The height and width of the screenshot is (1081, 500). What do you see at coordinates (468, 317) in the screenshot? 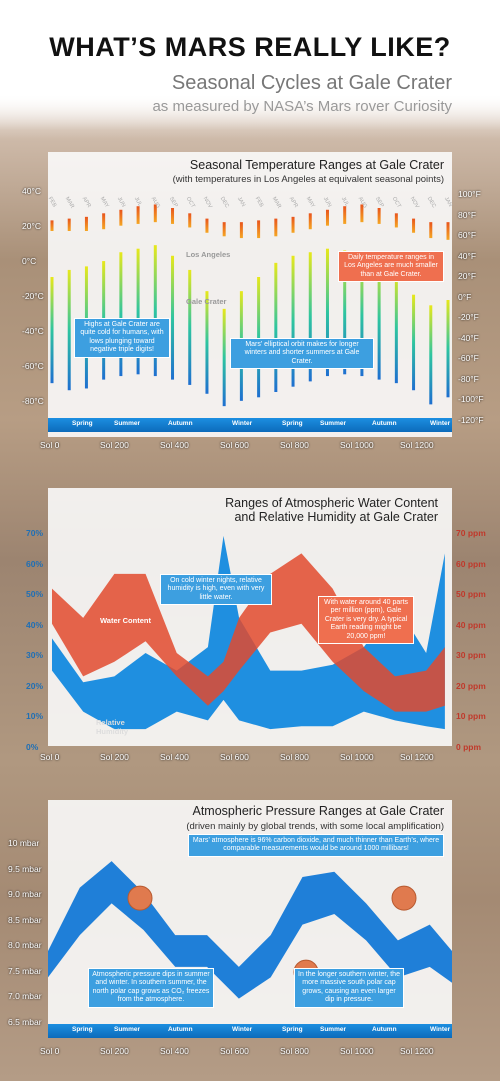
I see `temp-ytick-f: -20°F` at bounding box center [468, 317].